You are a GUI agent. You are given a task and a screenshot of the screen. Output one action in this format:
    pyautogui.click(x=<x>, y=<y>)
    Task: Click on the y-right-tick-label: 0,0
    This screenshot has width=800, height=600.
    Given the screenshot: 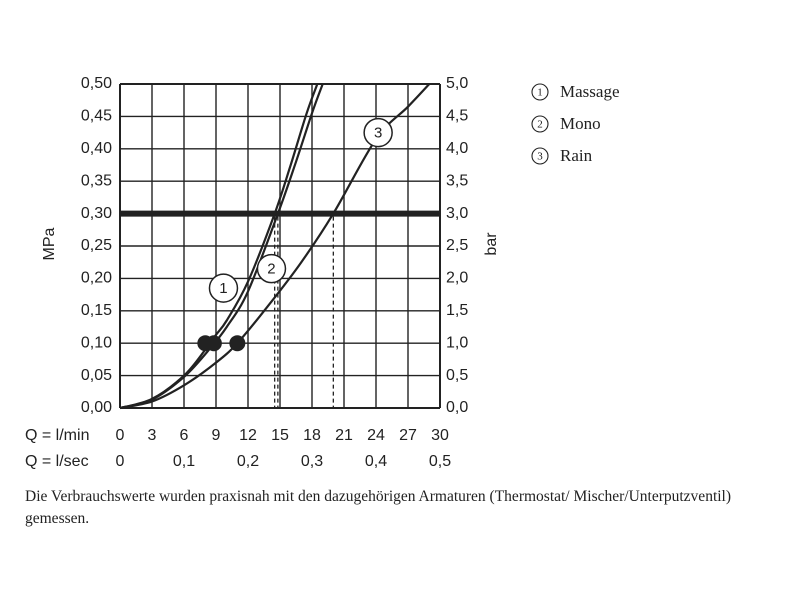 What is the action you would take?
    pyautogui.click(x=457, y=407)
    